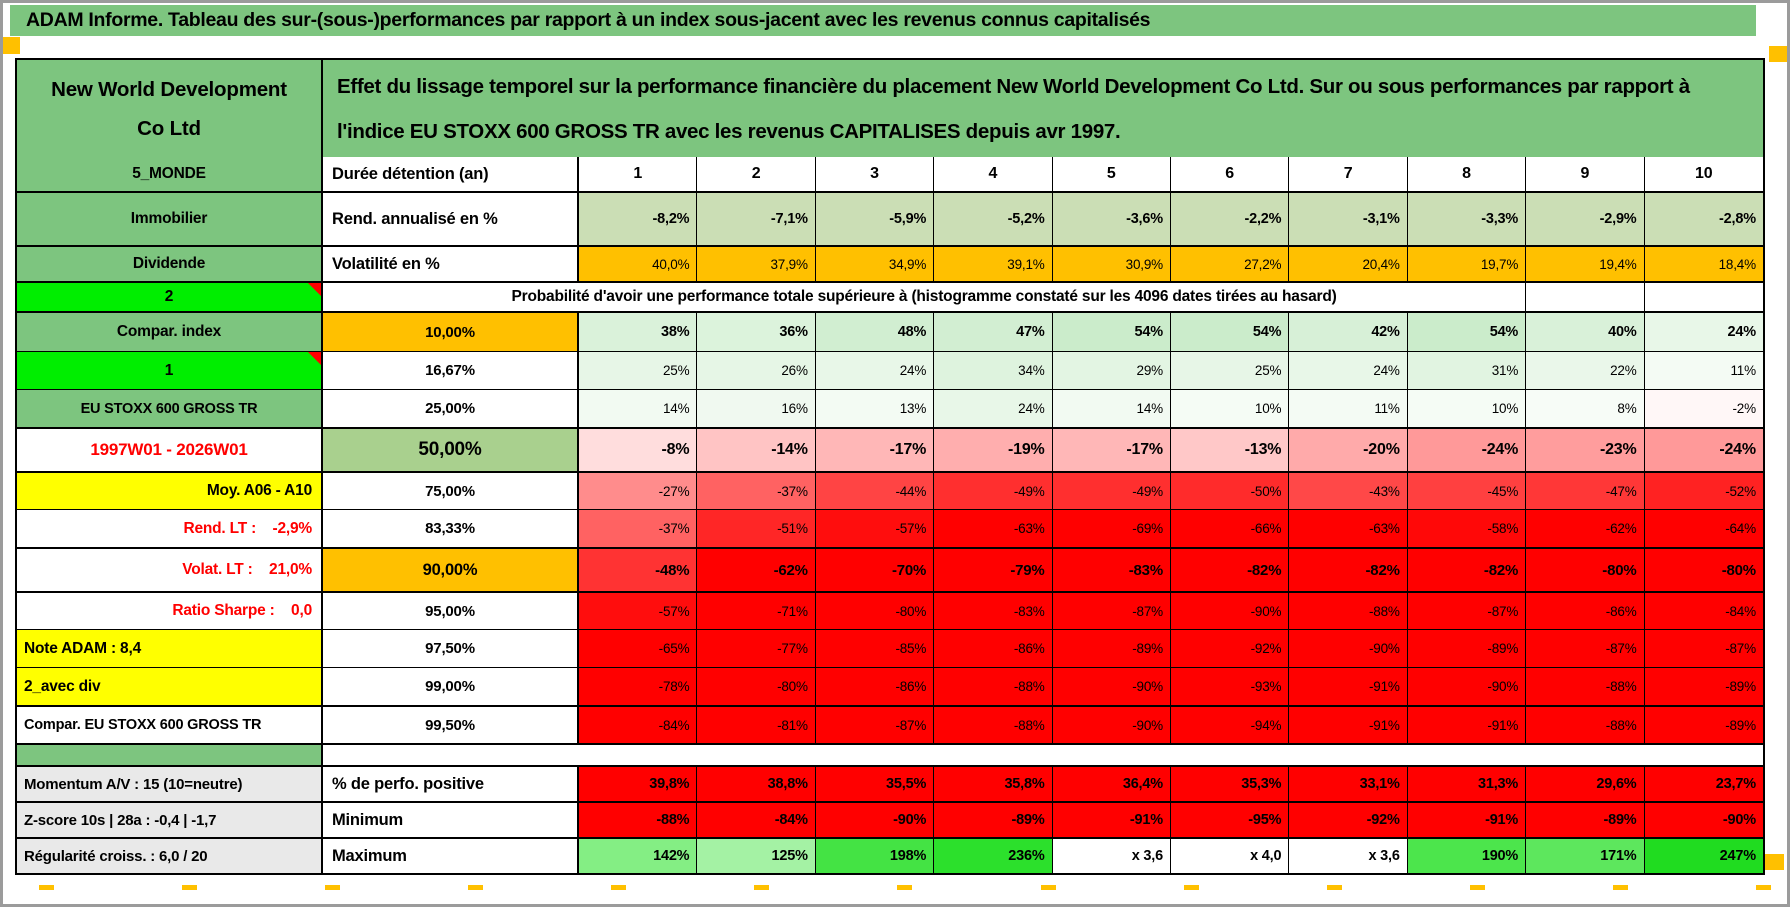 The image size is (1790, 907). I want to click on data-cell: -65%, so click(638, 648).